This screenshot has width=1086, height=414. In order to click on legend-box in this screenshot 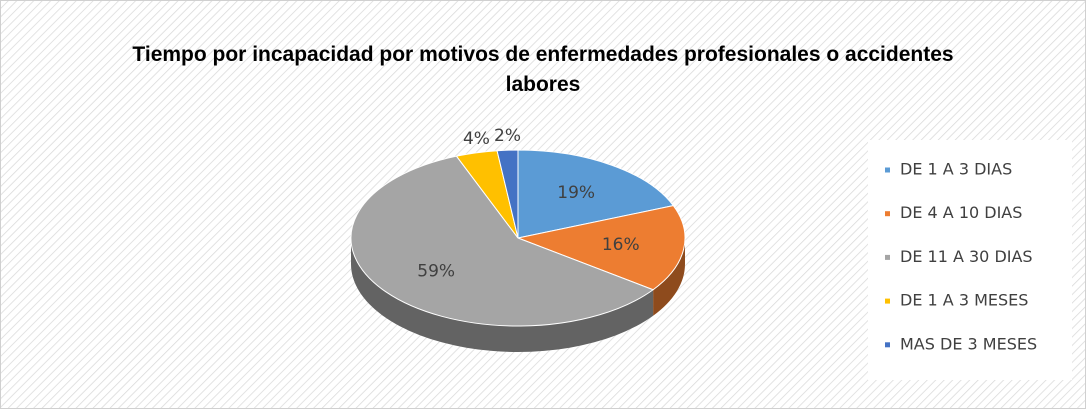, I will do `click(970, 260)`.